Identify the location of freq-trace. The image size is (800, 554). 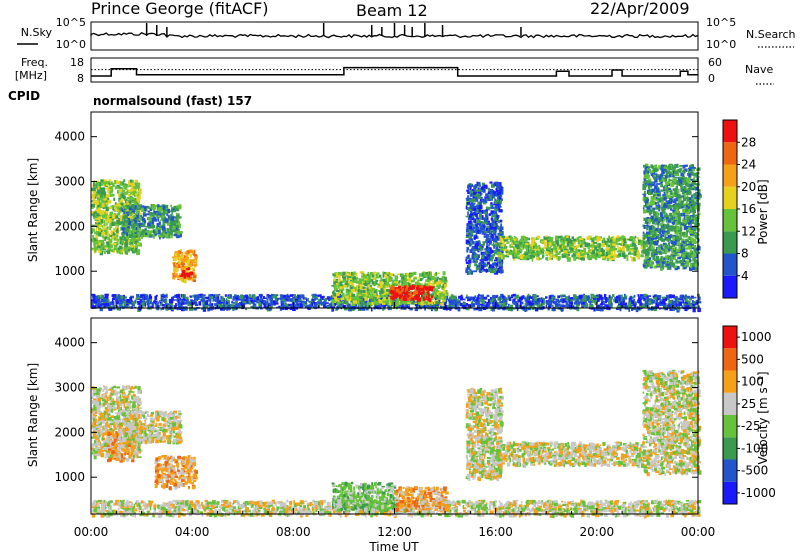
(394, 71).